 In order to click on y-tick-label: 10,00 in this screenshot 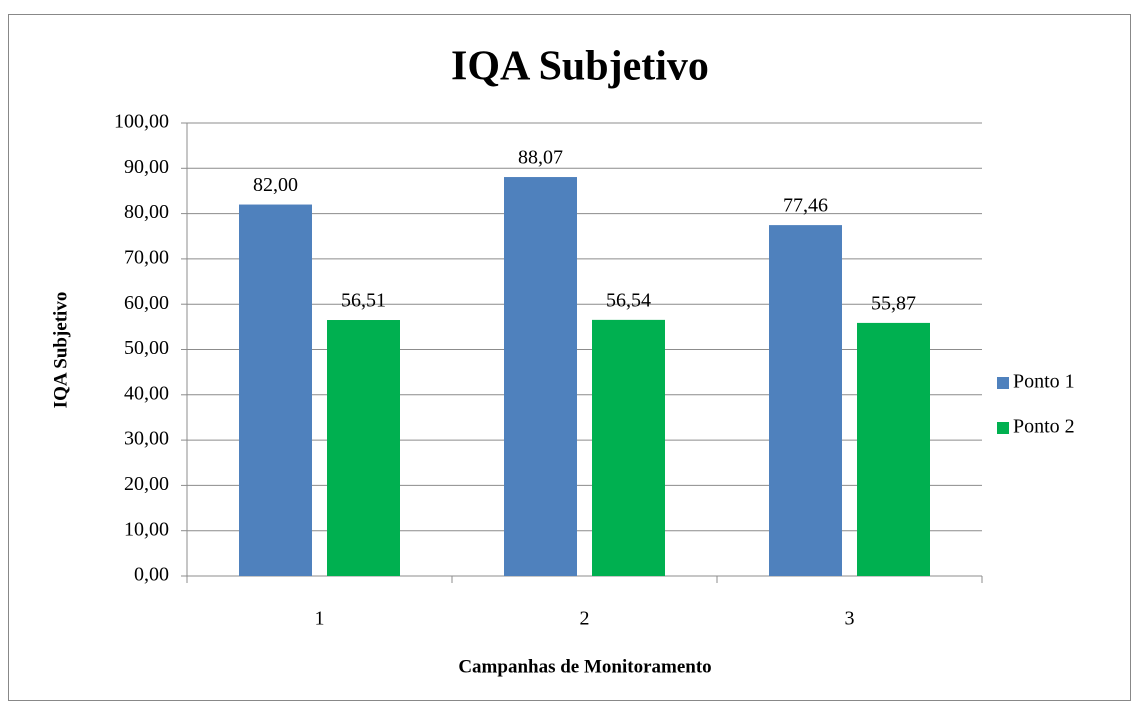, I will do `click(146, 529)`.